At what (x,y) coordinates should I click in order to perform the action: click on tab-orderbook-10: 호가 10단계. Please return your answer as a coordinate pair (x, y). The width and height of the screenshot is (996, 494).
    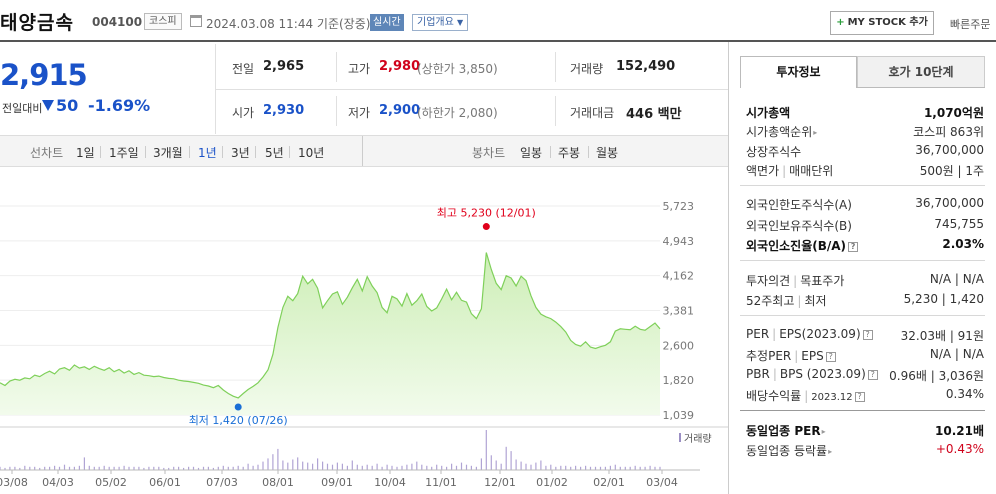
    Looking at the image, I should click on (921, 72).